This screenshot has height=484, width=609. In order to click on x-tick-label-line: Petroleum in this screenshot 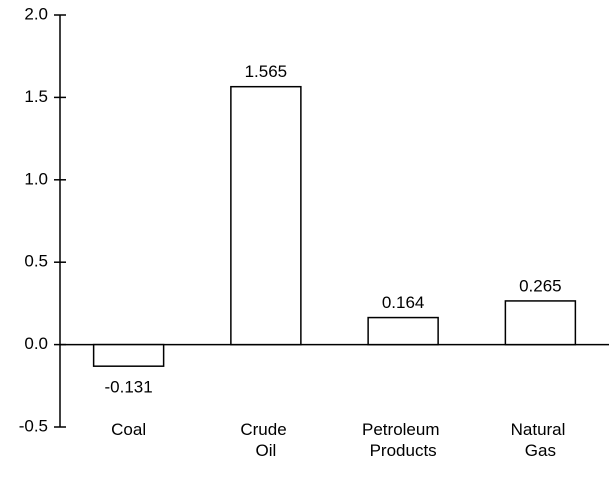, I will do `click(403, 429)`.